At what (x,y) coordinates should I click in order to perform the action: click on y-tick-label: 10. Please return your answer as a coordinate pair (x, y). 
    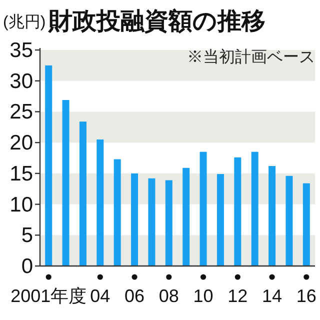
    Looking at the image, I should click on (21, 204).